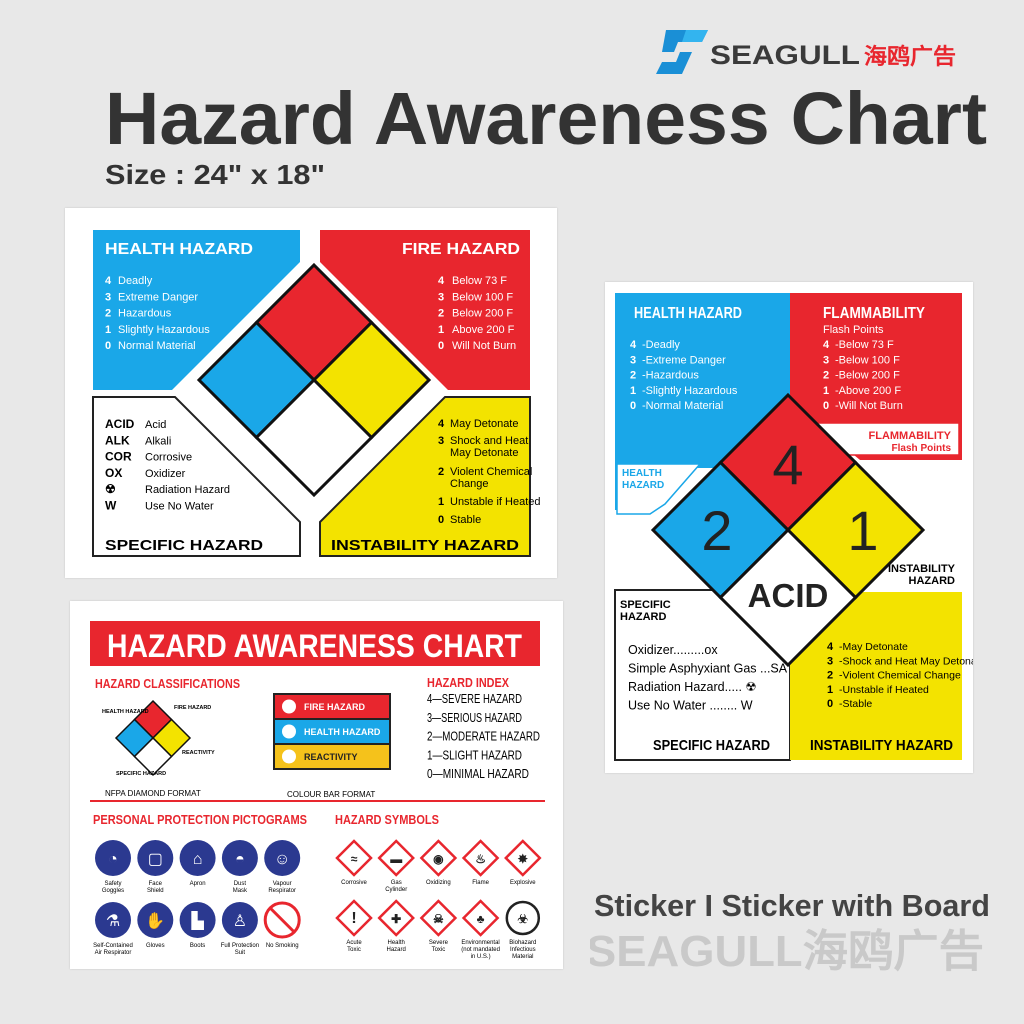  Describe the element at coordinates (314, 646) in the screenshot. I see `banner-title: HAZARD AWARENESS CHART` at that location.